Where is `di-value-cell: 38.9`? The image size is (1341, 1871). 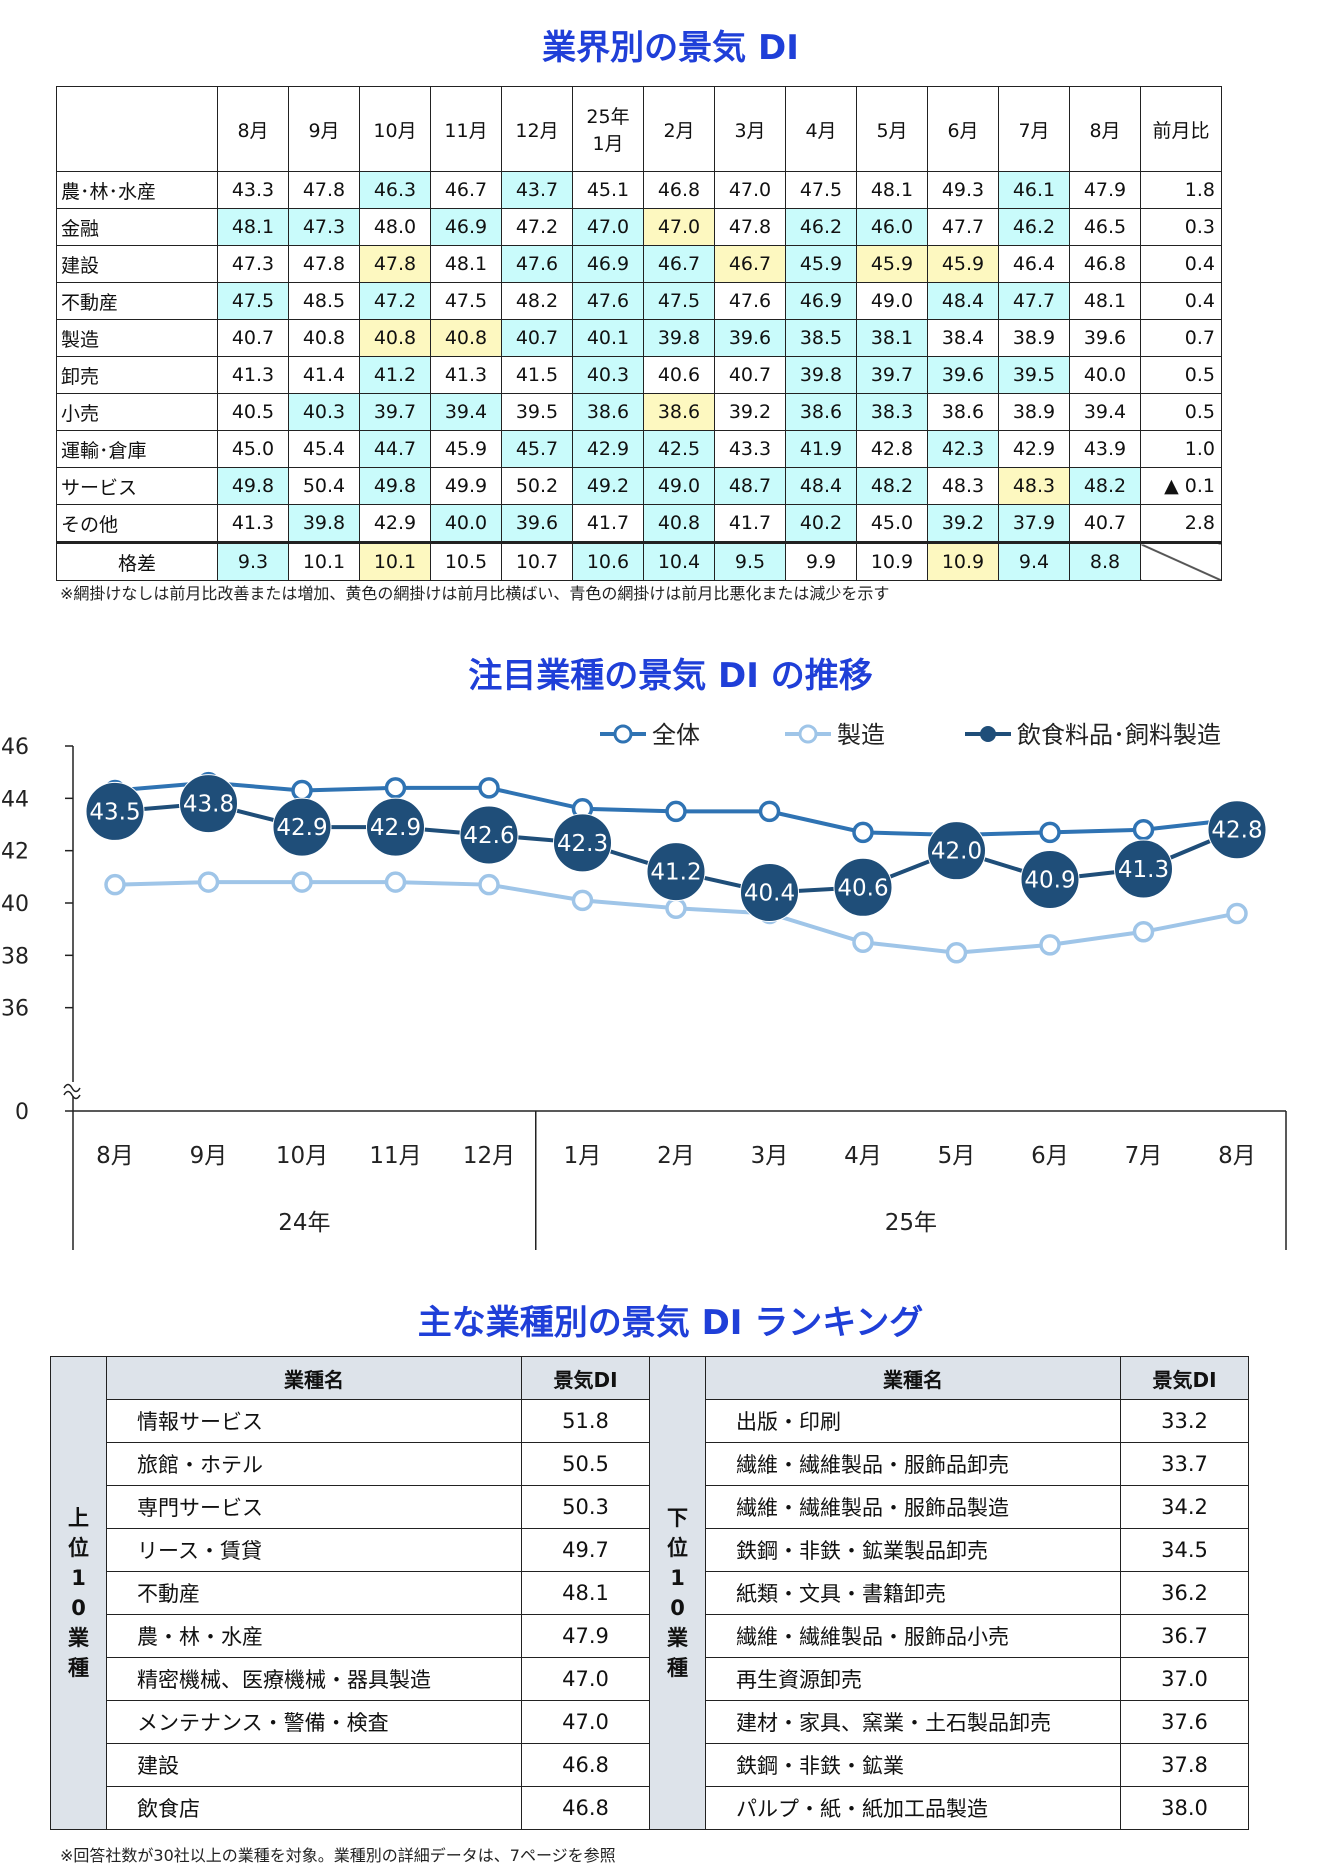
di-value-cell: 38.9 is located at coordinates (1034, 338).